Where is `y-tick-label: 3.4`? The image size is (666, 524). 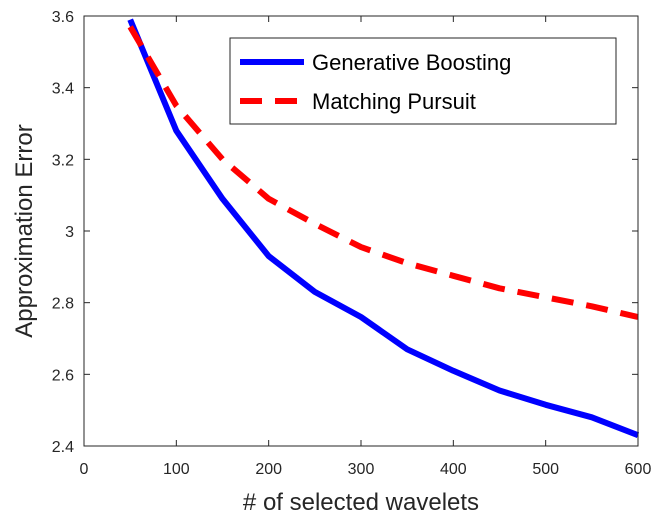 y-tick-label: 3.4 is located at coordinates (63, 89).